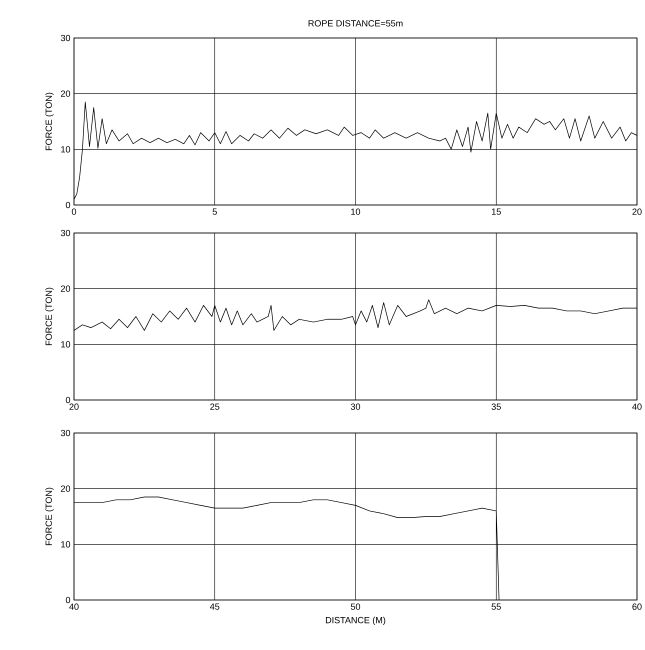 The image size is (645, 650). What do you see at coordinates (74, 211) in the screenshot?
I see `x-tick-label: 0` at bounding box center [74, 211].